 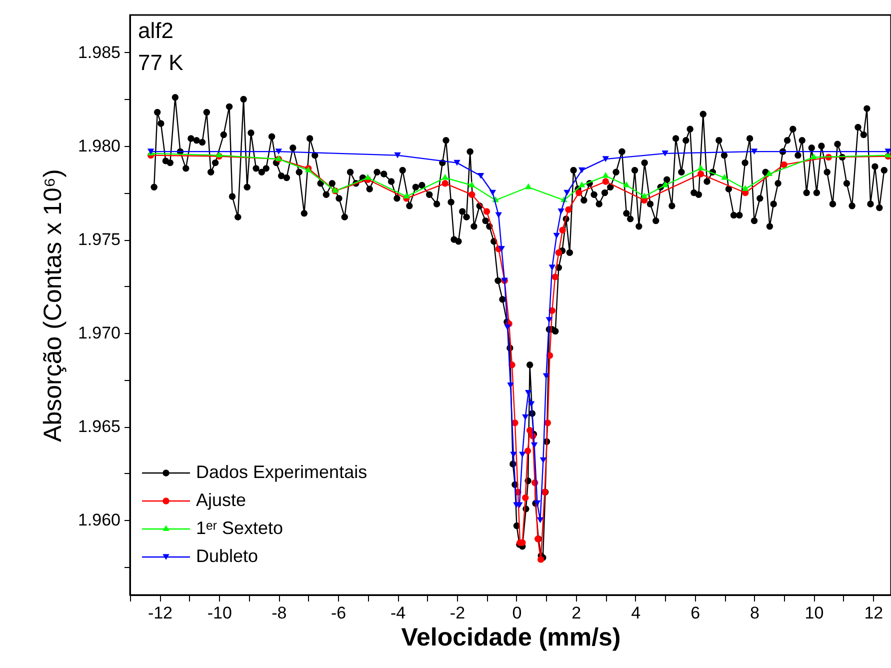 I want to click on x-tick-label: -10, so click(x=219, y=613).